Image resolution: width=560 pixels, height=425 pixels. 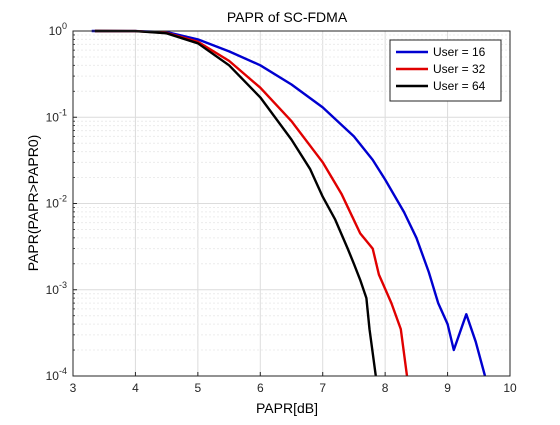 I want to click on y-tick-label: 10⁻⁴, so click(x=56, y=374).